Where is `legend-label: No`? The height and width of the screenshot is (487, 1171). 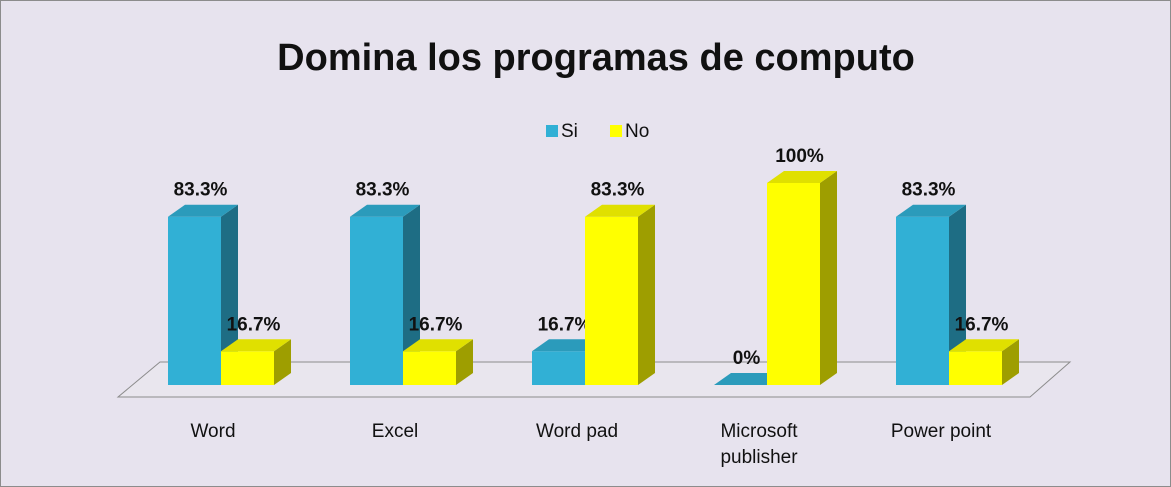 legend-label: No is located at coordinates (637, 131).